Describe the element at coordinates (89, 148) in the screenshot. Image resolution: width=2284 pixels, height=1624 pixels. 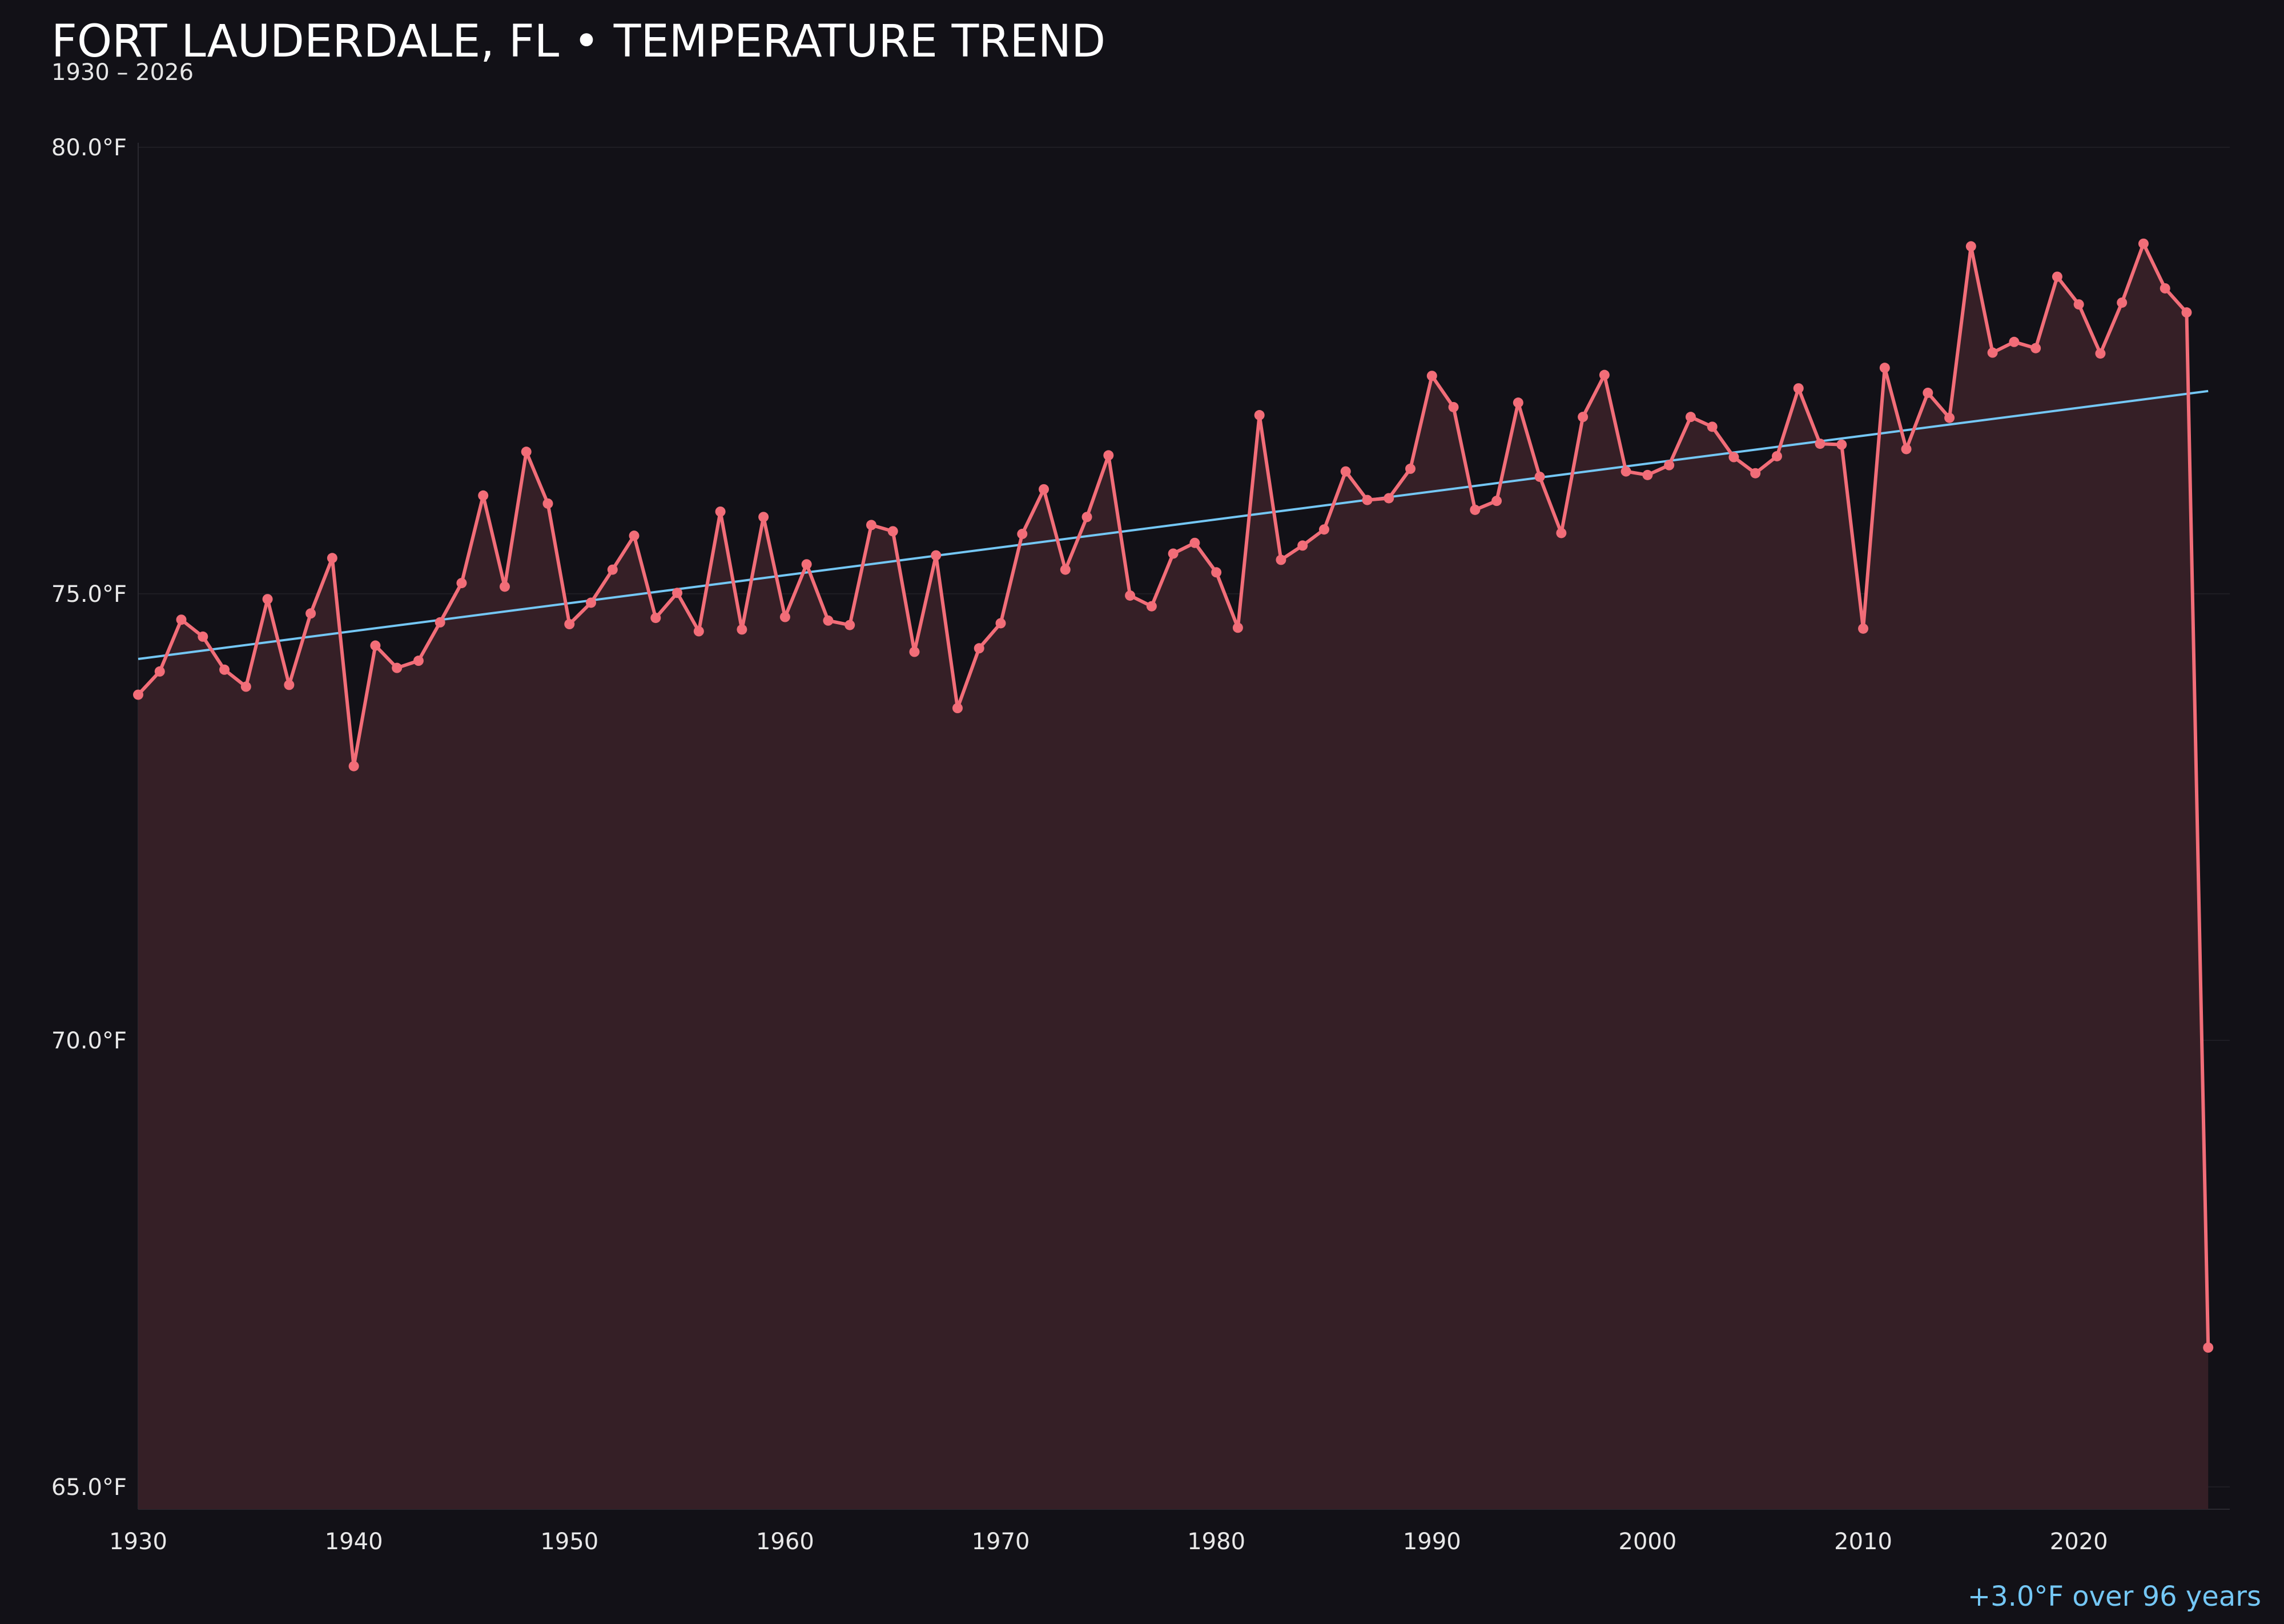
I see `y-tick-label: 80.0°F` at that location.